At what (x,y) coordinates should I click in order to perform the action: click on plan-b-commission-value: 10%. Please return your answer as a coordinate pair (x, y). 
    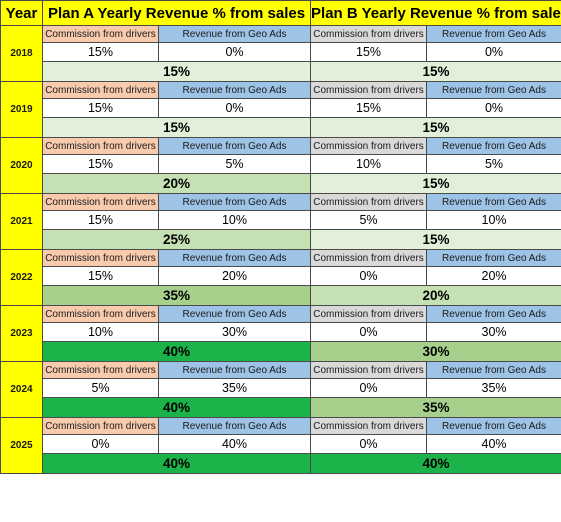
    Looking at the image, I should click on (369, 164).